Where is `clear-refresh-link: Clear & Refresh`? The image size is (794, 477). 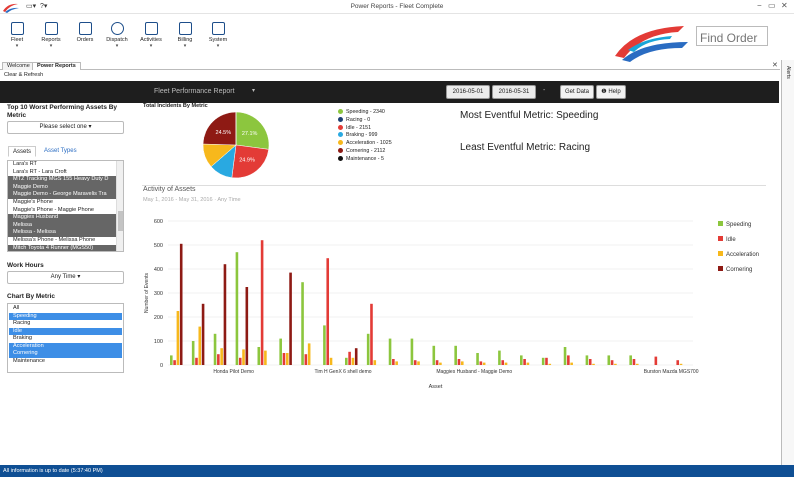
clear-refresh-link: Clear & Refresh is located at coordinates (24, 75).